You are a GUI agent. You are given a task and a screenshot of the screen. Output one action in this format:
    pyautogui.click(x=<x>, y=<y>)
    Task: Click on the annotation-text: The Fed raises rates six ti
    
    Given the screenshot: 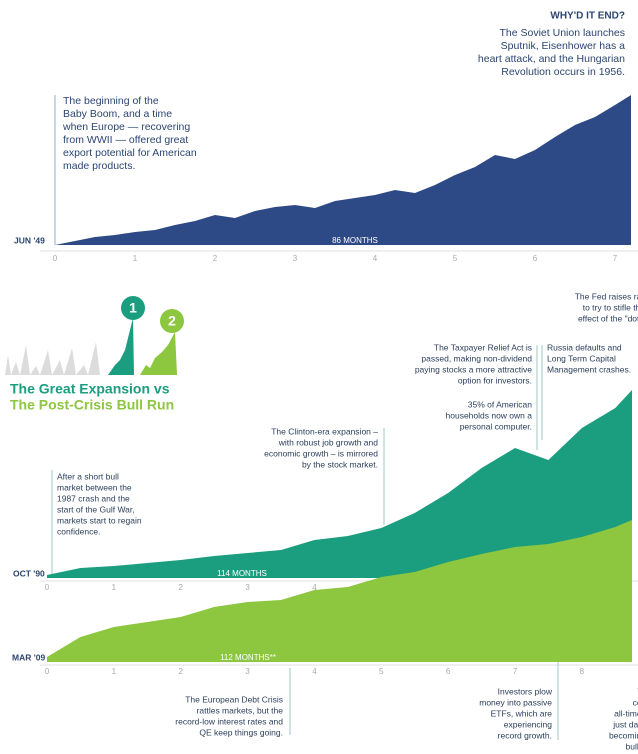 What is the action you would take?
    pyautogui.click(x=606, y=296)
    